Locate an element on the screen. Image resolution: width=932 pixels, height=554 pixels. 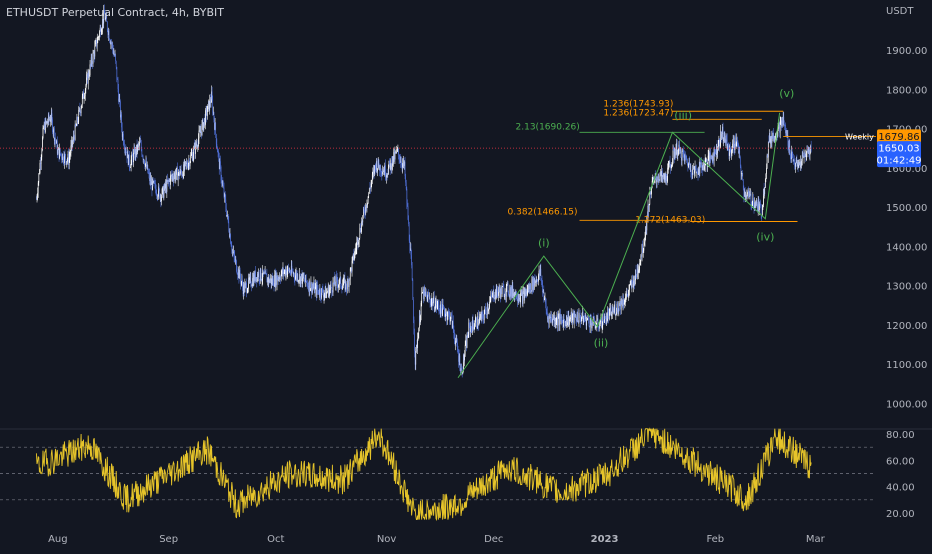
wave-label: (iii) is located at coordinates (683, 115).